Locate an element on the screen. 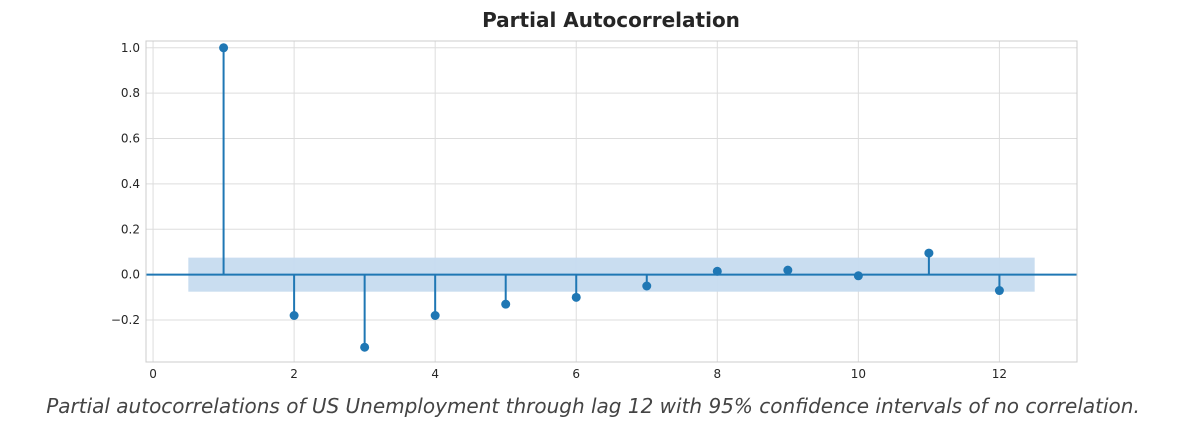 The image size is (1186, 436). x-tick-label: 0 is located at coordinates (153, 374).